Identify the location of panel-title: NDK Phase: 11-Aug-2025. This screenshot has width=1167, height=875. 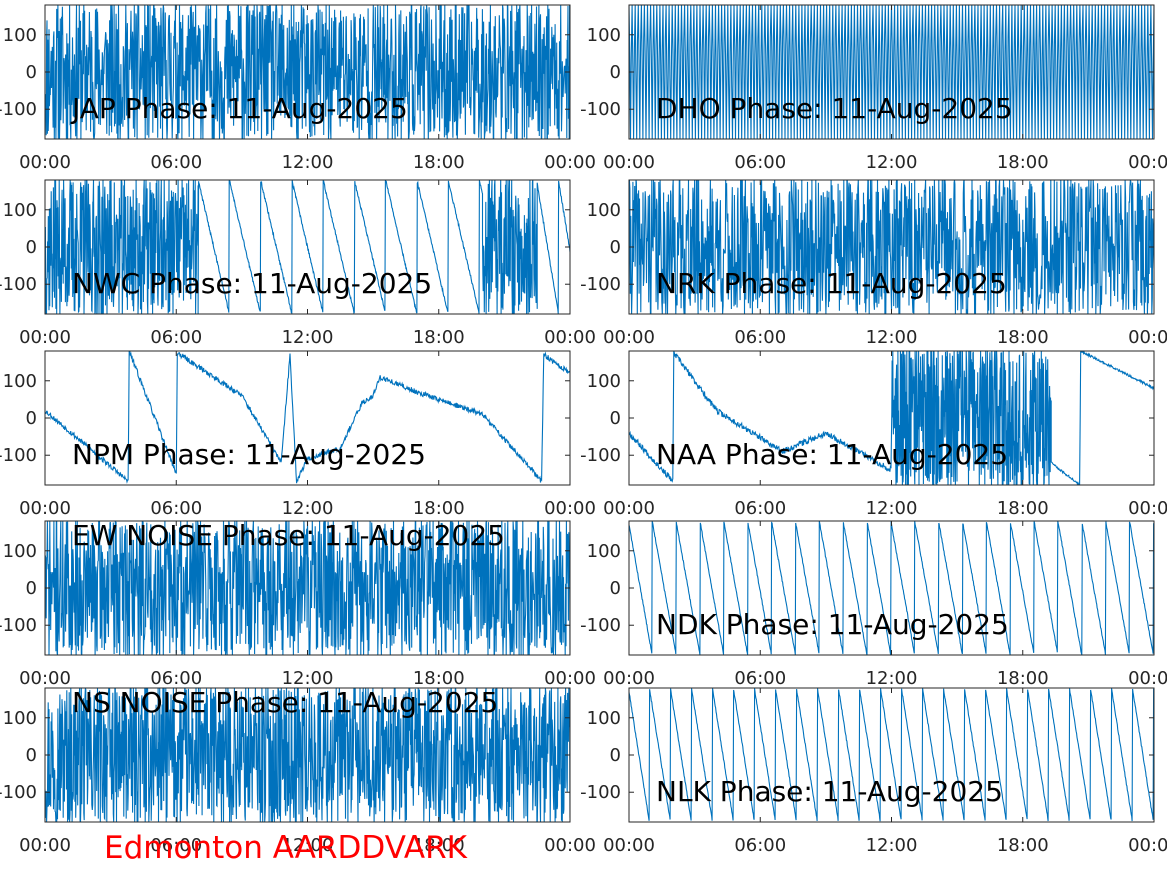
(832, 624).